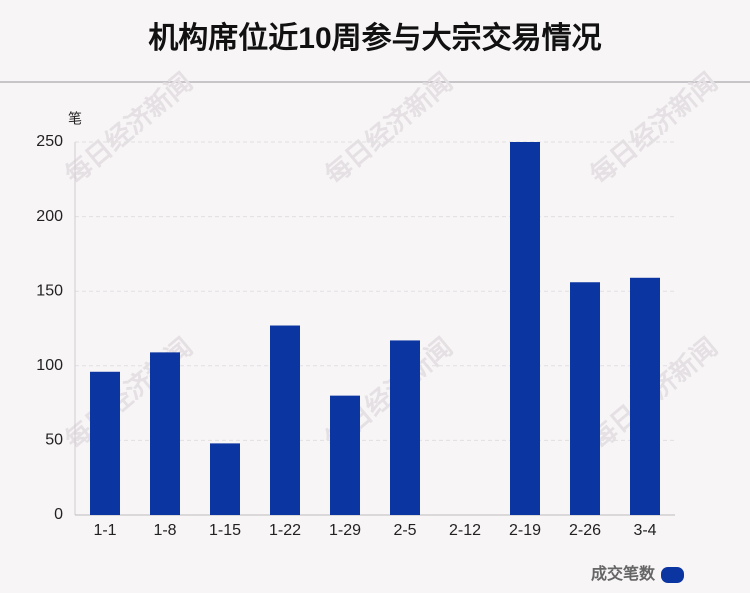 This screenshot has width=750, height=593. I want to click on x-tick-label: 3-4, so click(644, 530).